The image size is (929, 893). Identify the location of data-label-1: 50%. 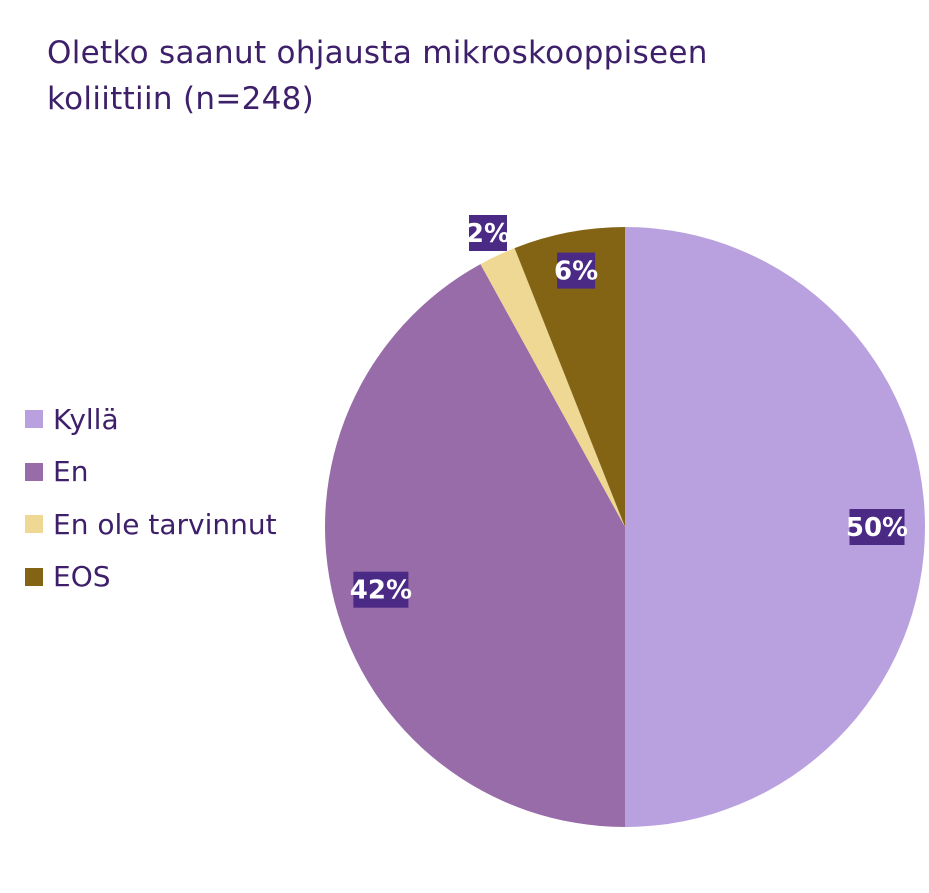
(877, 528).